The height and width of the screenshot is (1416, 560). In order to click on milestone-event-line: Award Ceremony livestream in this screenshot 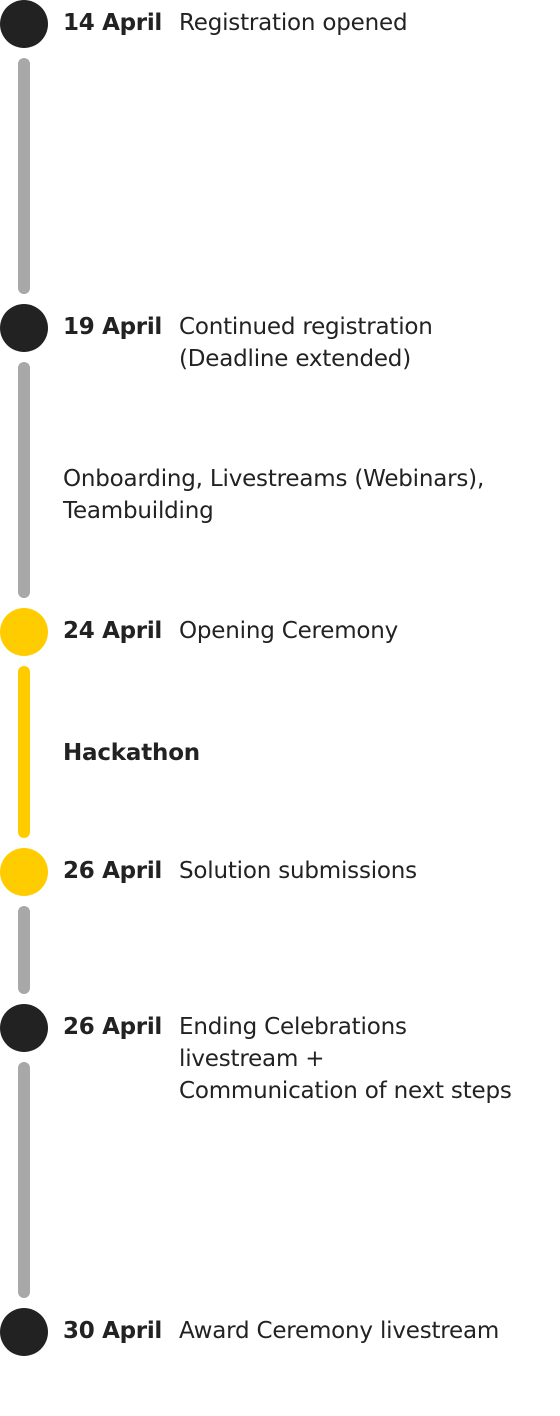, I will do `click(339, 1331)`.